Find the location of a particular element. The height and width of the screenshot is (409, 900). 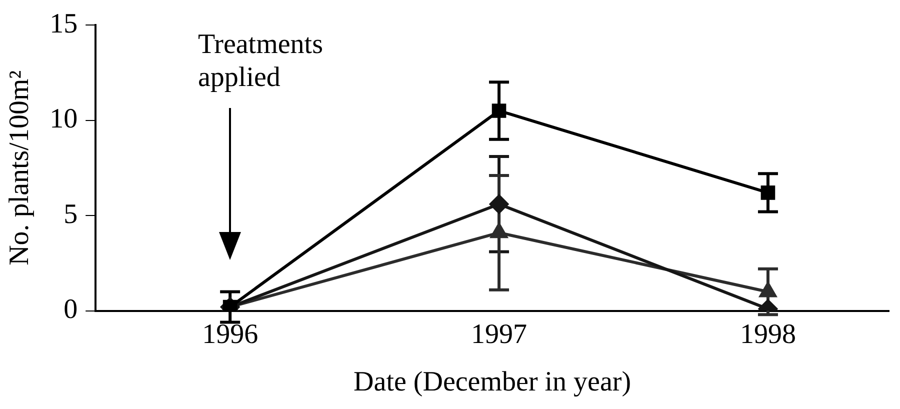

x-tick-label: 1997 is located at coordinates (499, 334).